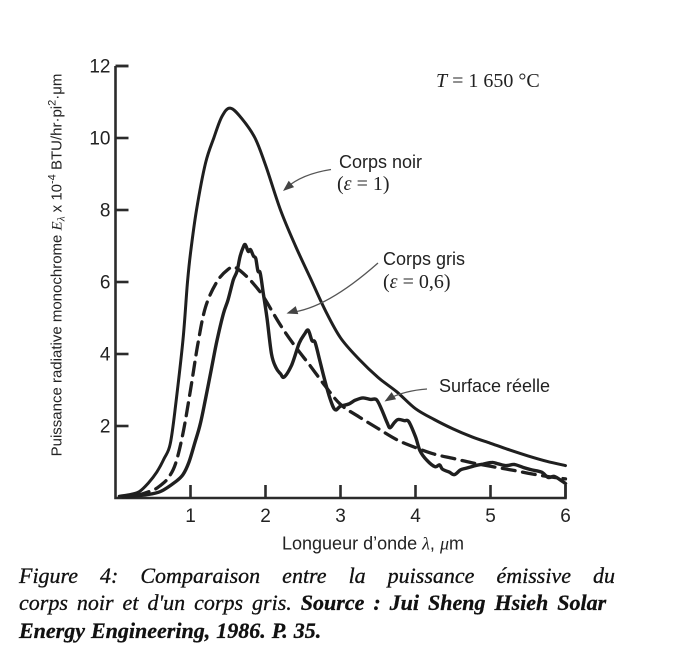  What do you see at coordinates (190, 516) in the screenshot?
I see `svg-text: 1` at bounding box center [190, 516].